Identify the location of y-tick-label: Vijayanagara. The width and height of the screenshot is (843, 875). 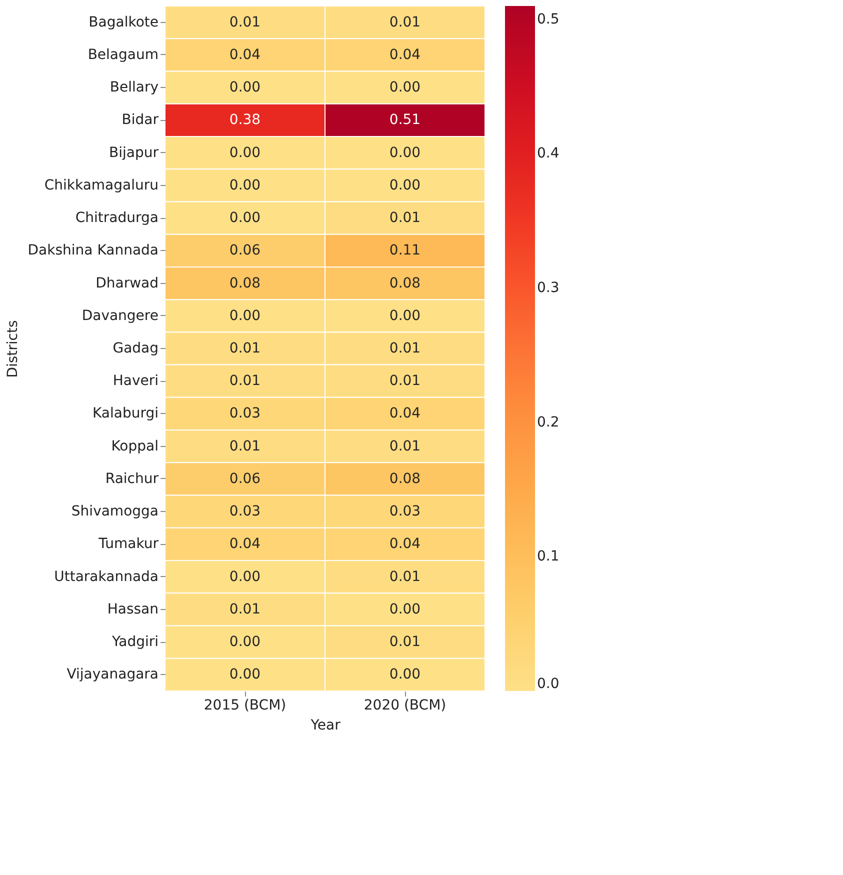
(112, 674).